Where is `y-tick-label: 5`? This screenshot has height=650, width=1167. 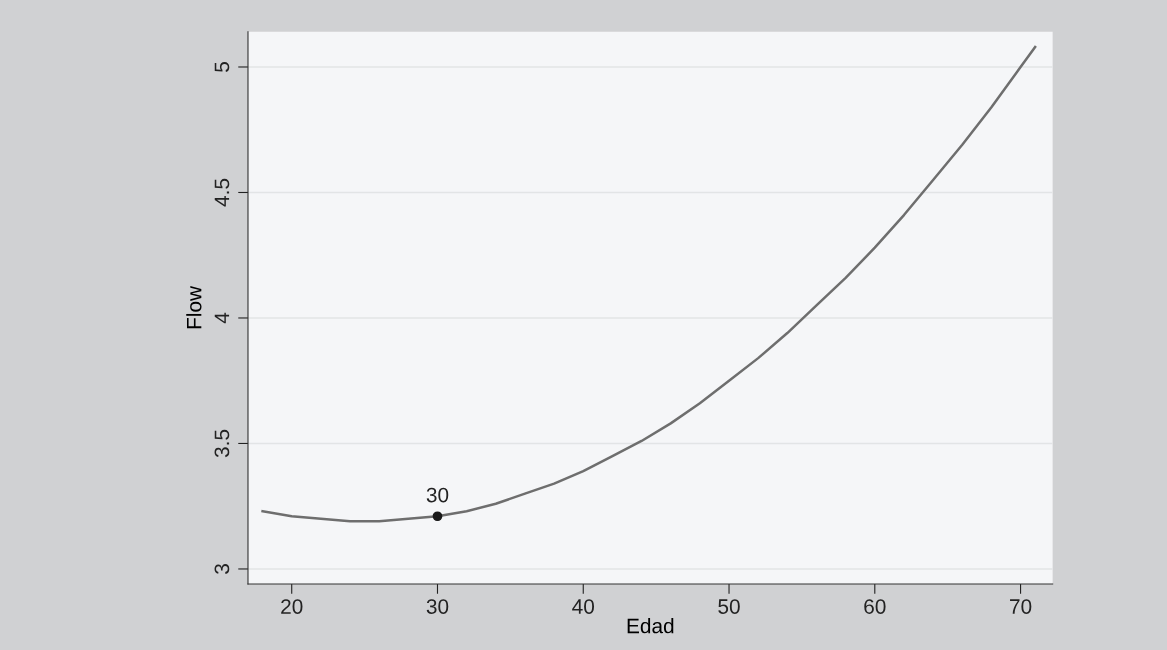
y-tick-label: 5 is located at coordinates (222, 67).